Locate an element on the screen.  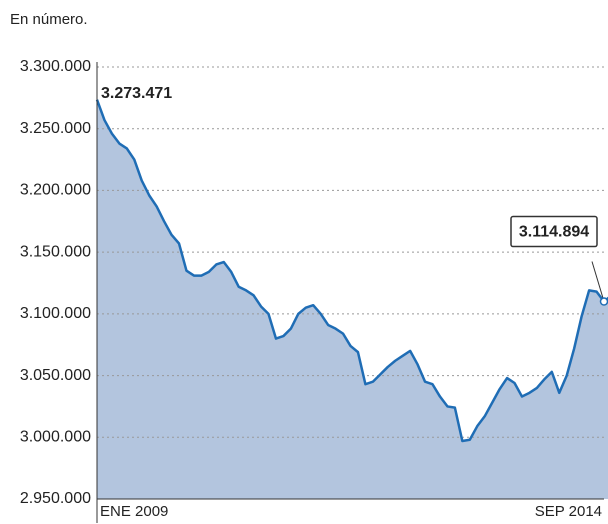
y-tick-label: 3.200.000 is located at coordinates (55, 190).